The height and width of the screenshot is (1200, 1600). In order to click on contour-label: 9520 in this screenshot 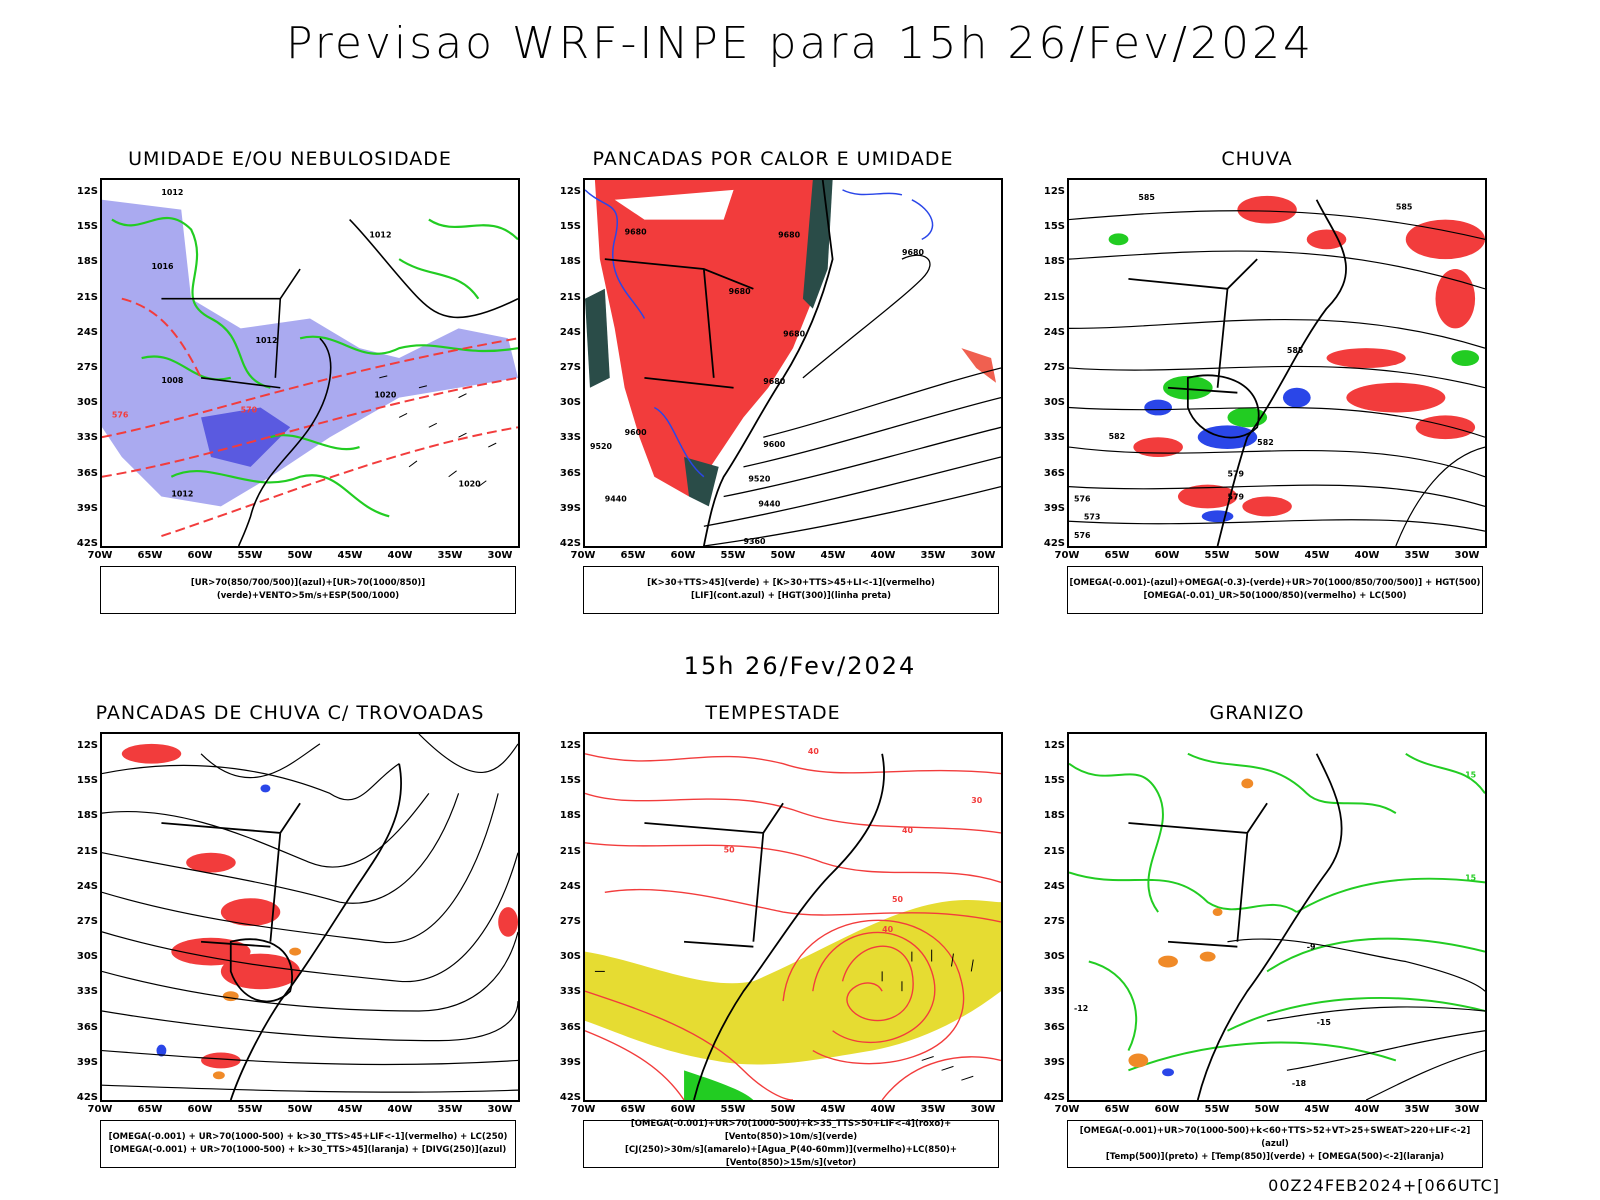, I will do `click(759, 479)`.